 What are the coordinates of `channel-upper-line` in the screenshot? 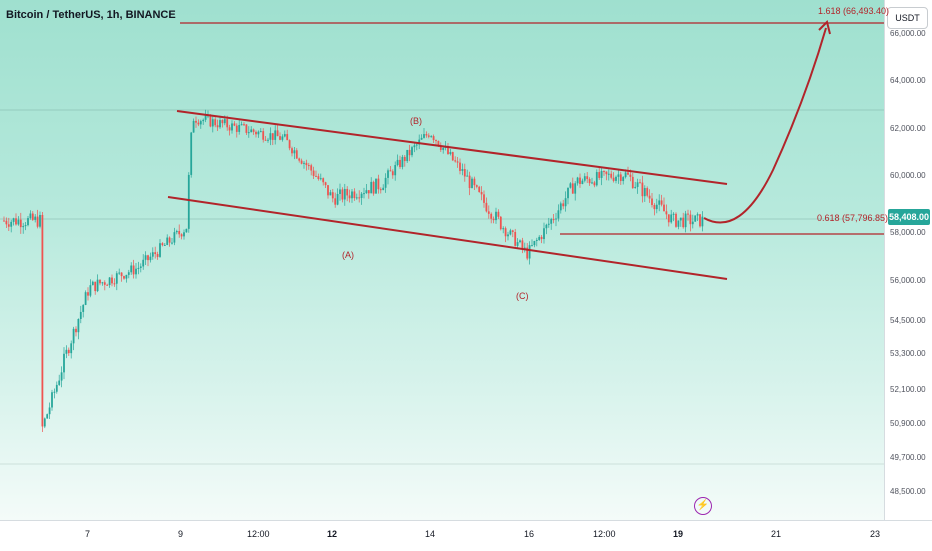 It's located at (452, 147).